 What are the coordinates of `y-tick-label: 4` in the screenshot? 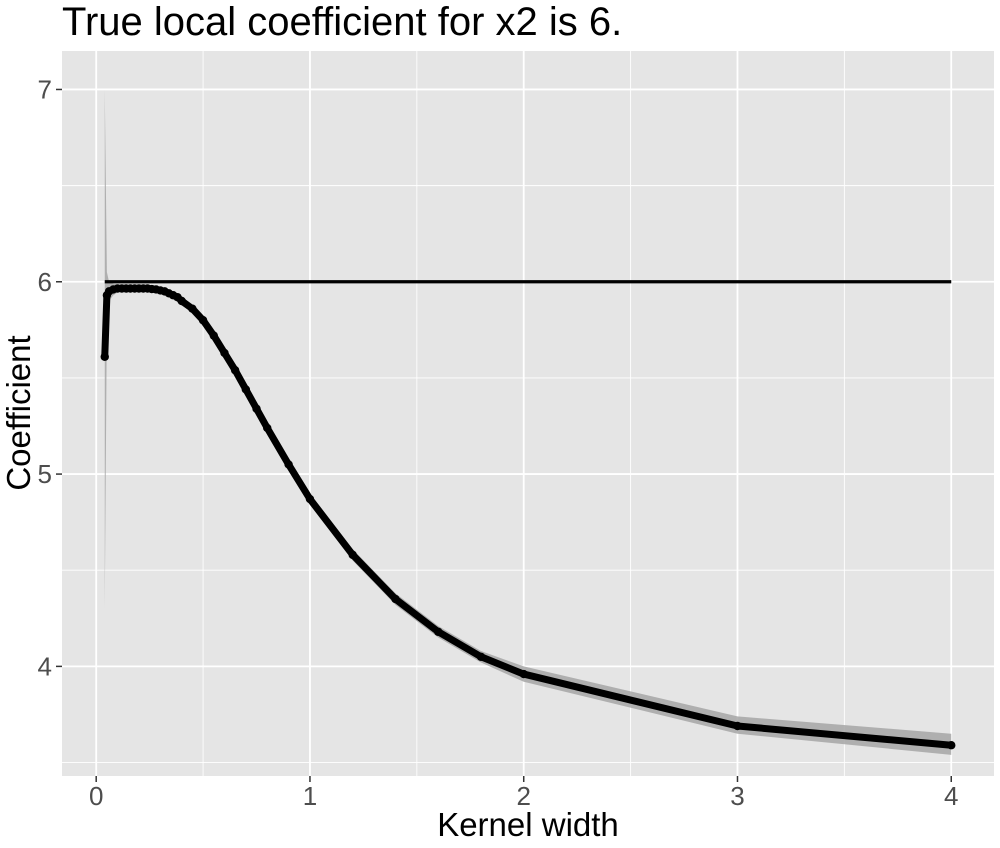 It's located at (45, 666).